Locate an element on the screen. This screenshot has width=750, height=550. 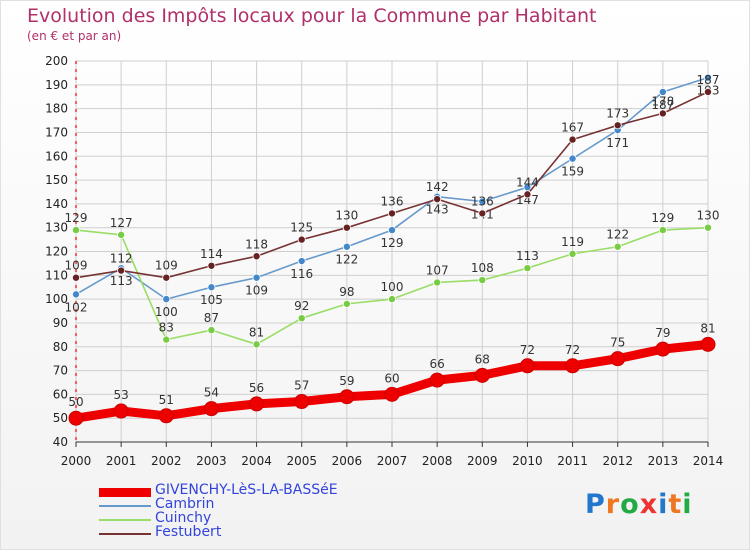
x-tick-label: 2011 is located at coordinates (572, 461).